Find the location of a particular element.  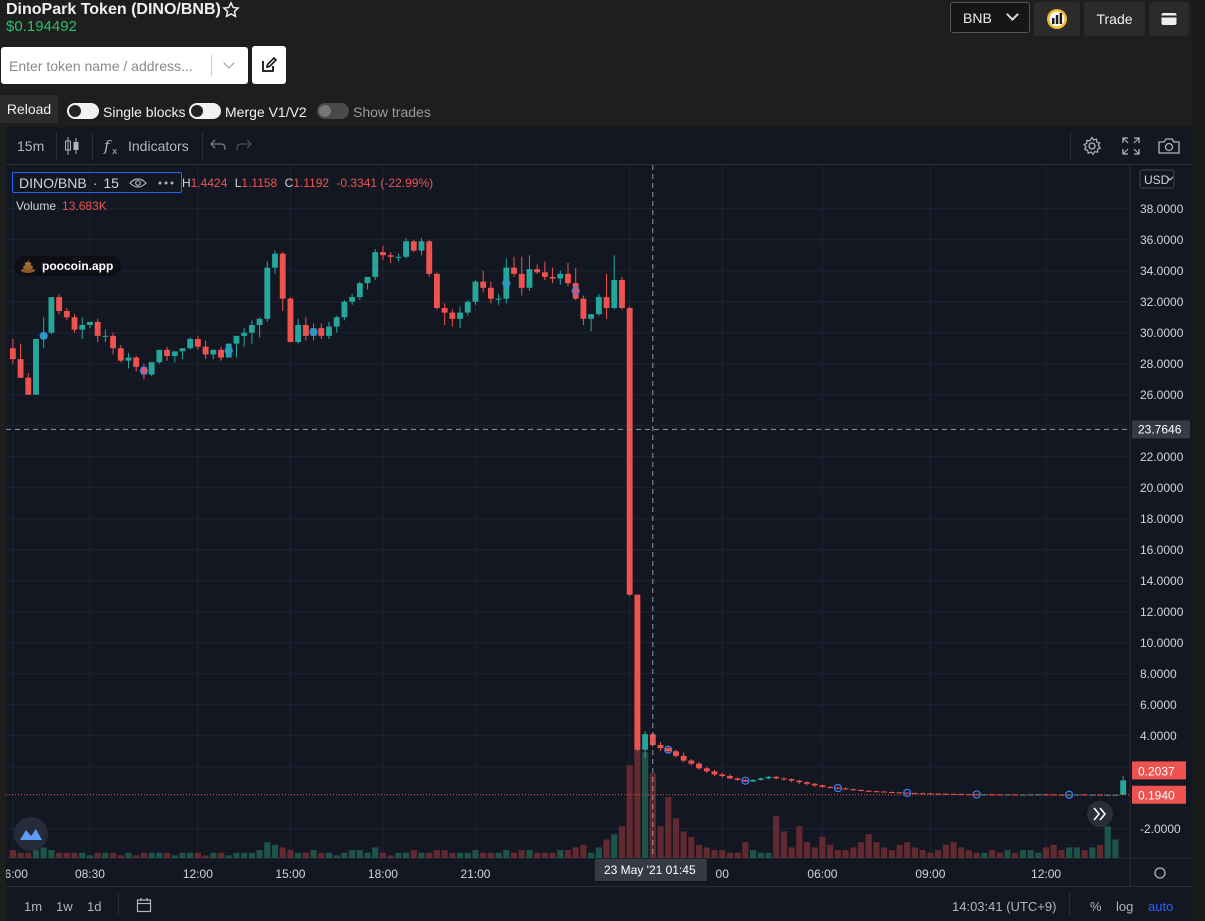

price-tick-label: 22.0000 is located at coordinates (1162, 457).